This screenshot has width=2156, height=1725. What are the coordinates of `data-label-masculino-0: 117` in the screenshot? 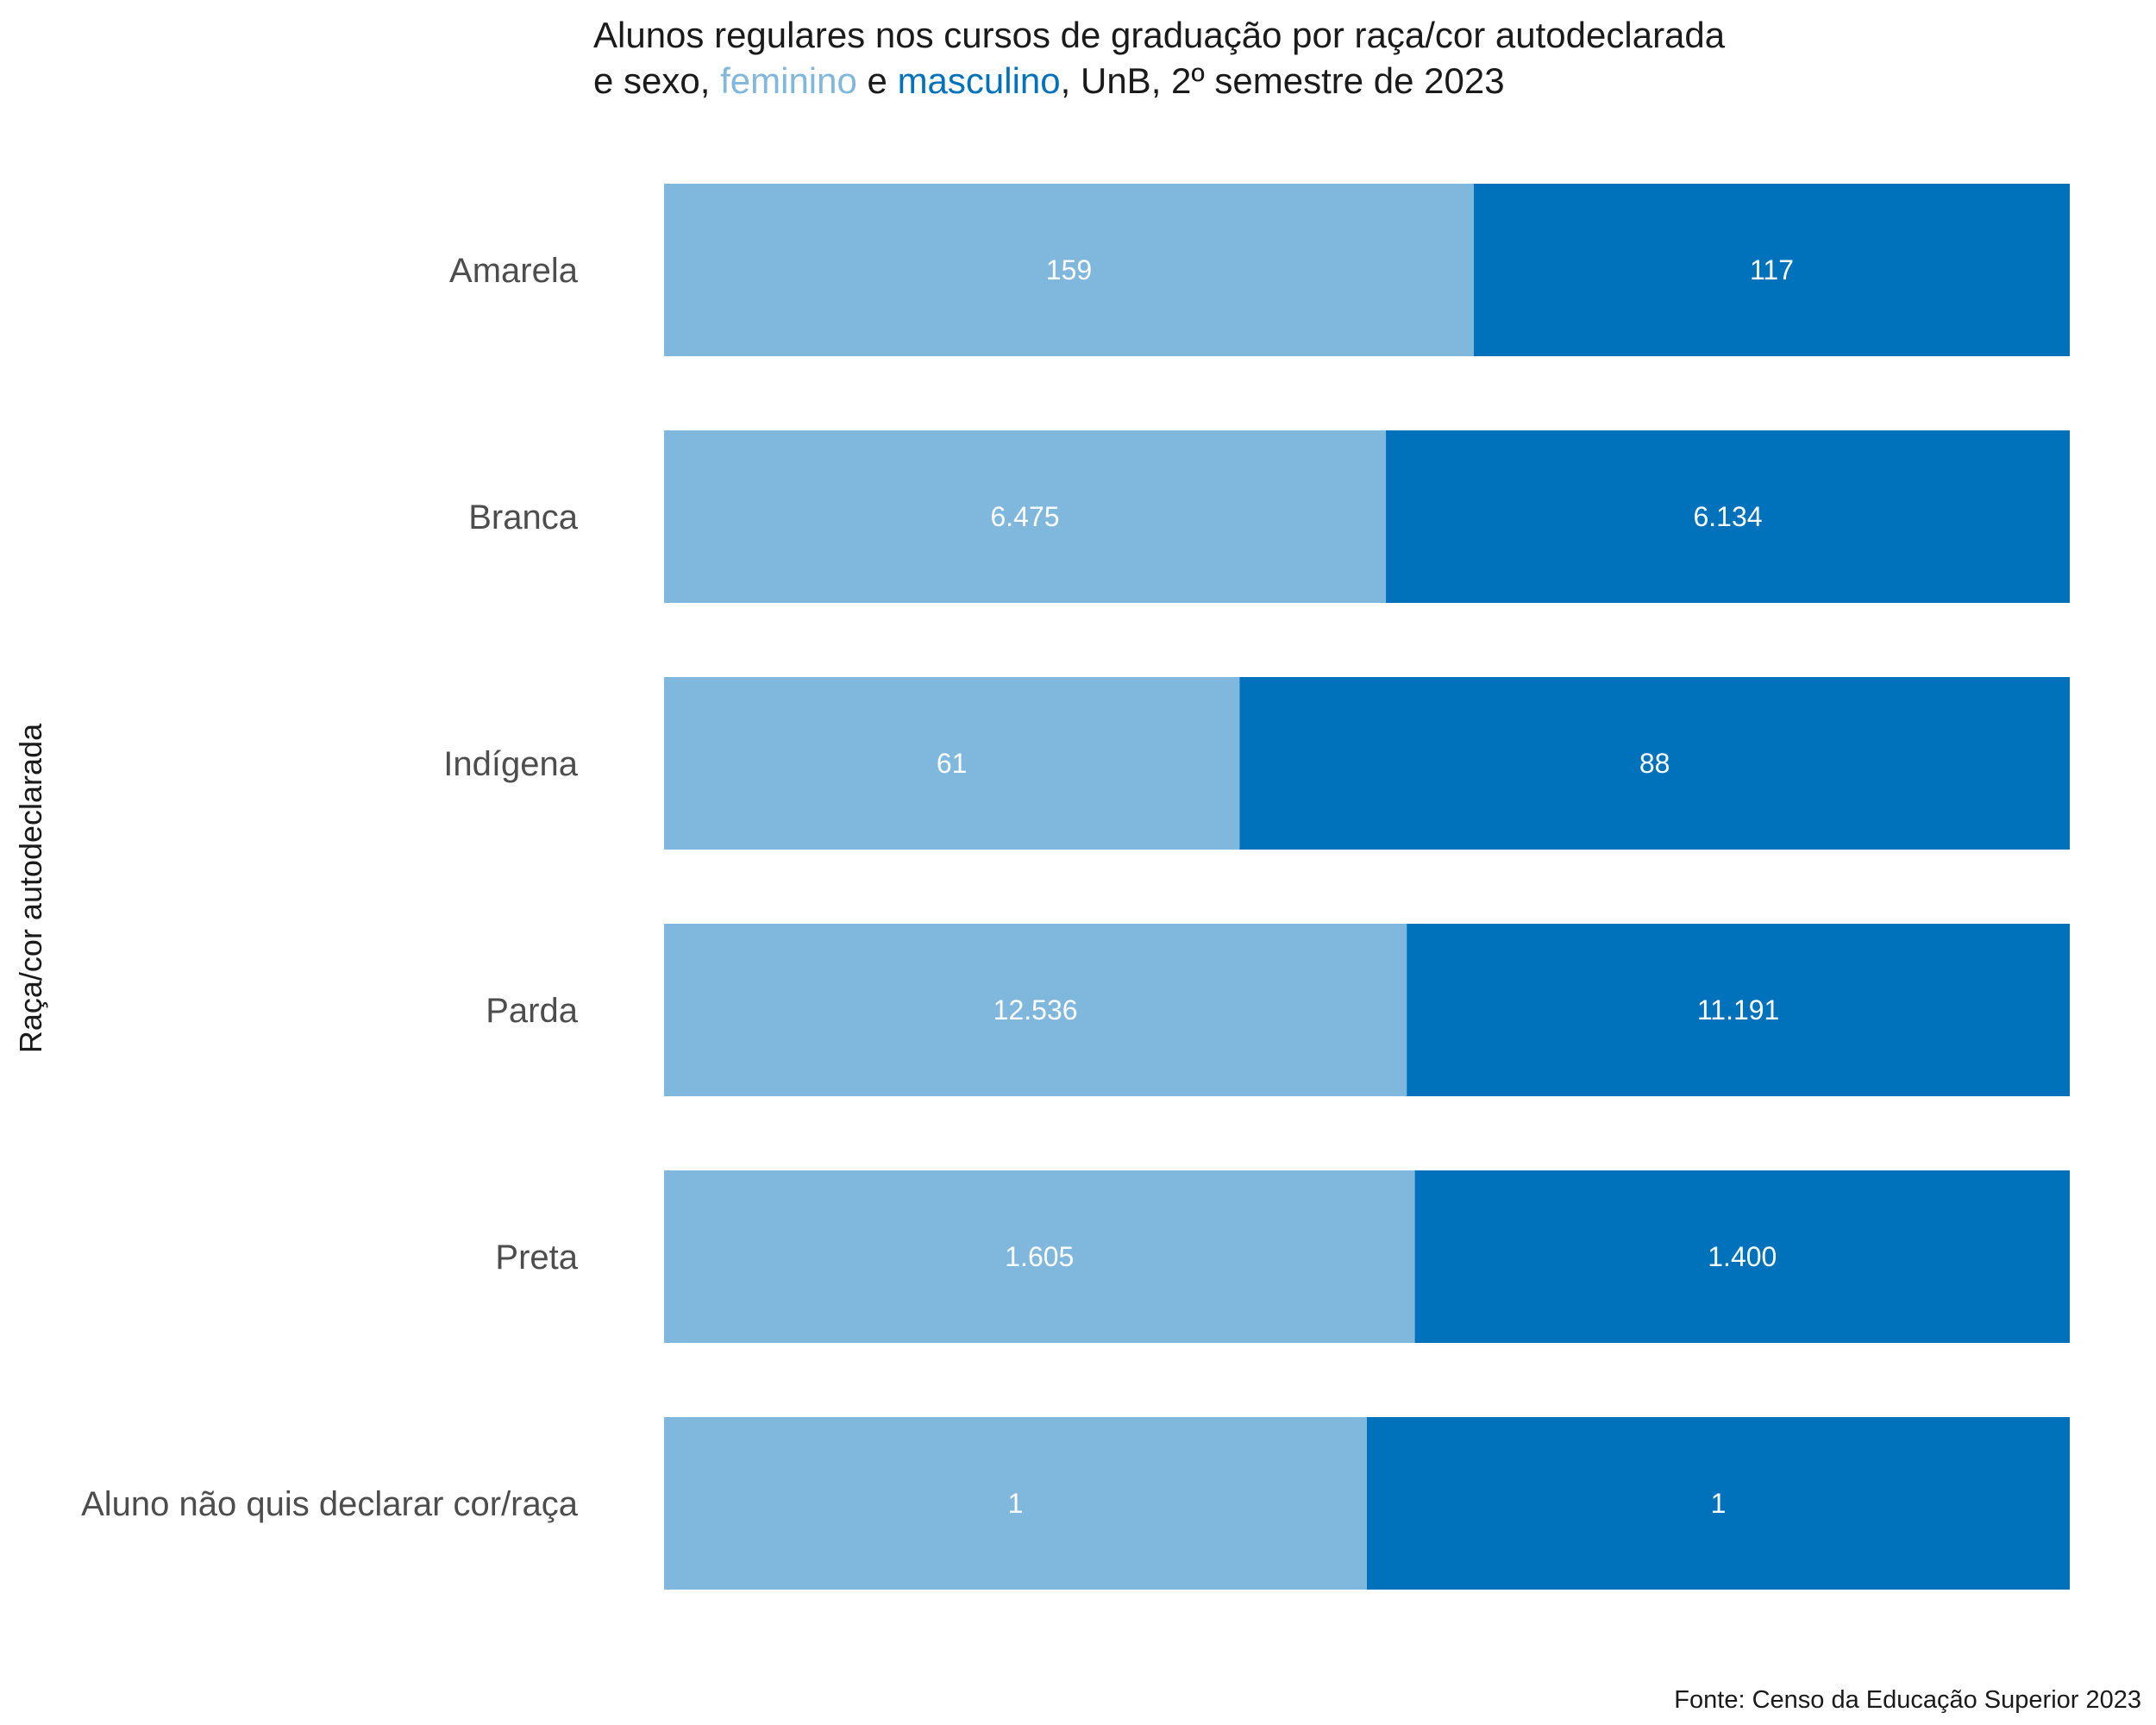 It's located at (1772, 270).